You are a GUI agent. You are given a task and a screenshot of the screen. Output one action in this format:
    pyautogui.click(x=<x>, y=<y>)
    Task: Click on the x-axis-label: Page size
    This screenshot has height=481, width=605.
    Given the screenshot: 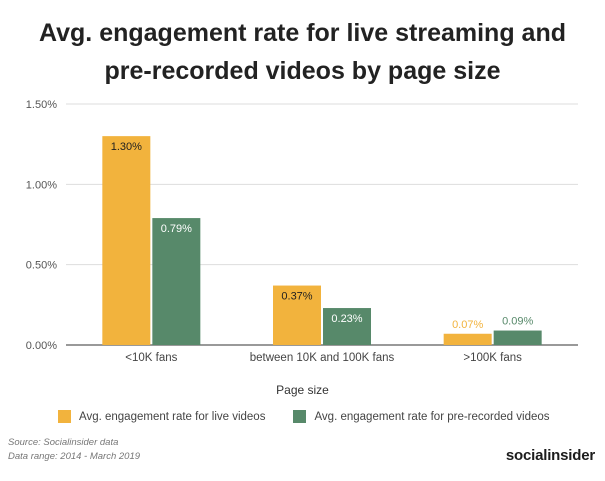 What is the action you would take?
    pyautogui.click(x=302, y=390)
    